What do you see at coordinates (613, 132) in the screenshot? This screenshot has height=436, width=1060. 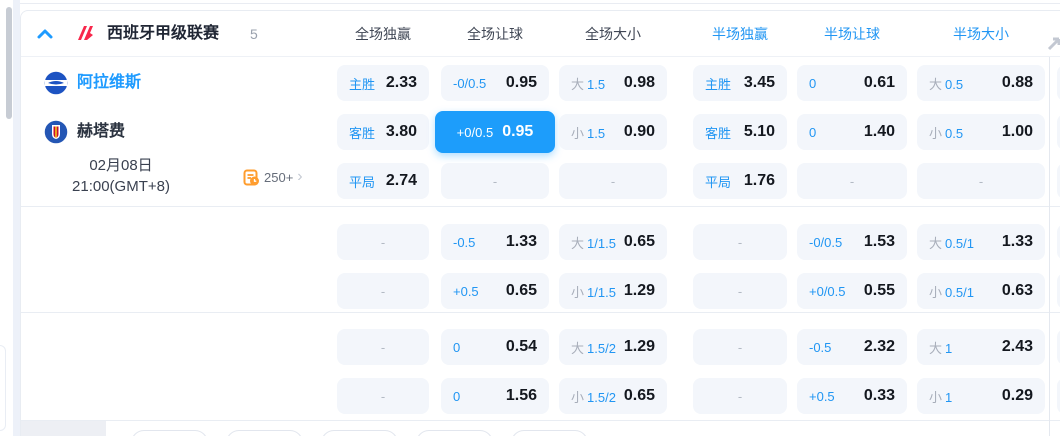 I see `odds-cell: 小 1.5 0.90` at bounding box center [613, 132].